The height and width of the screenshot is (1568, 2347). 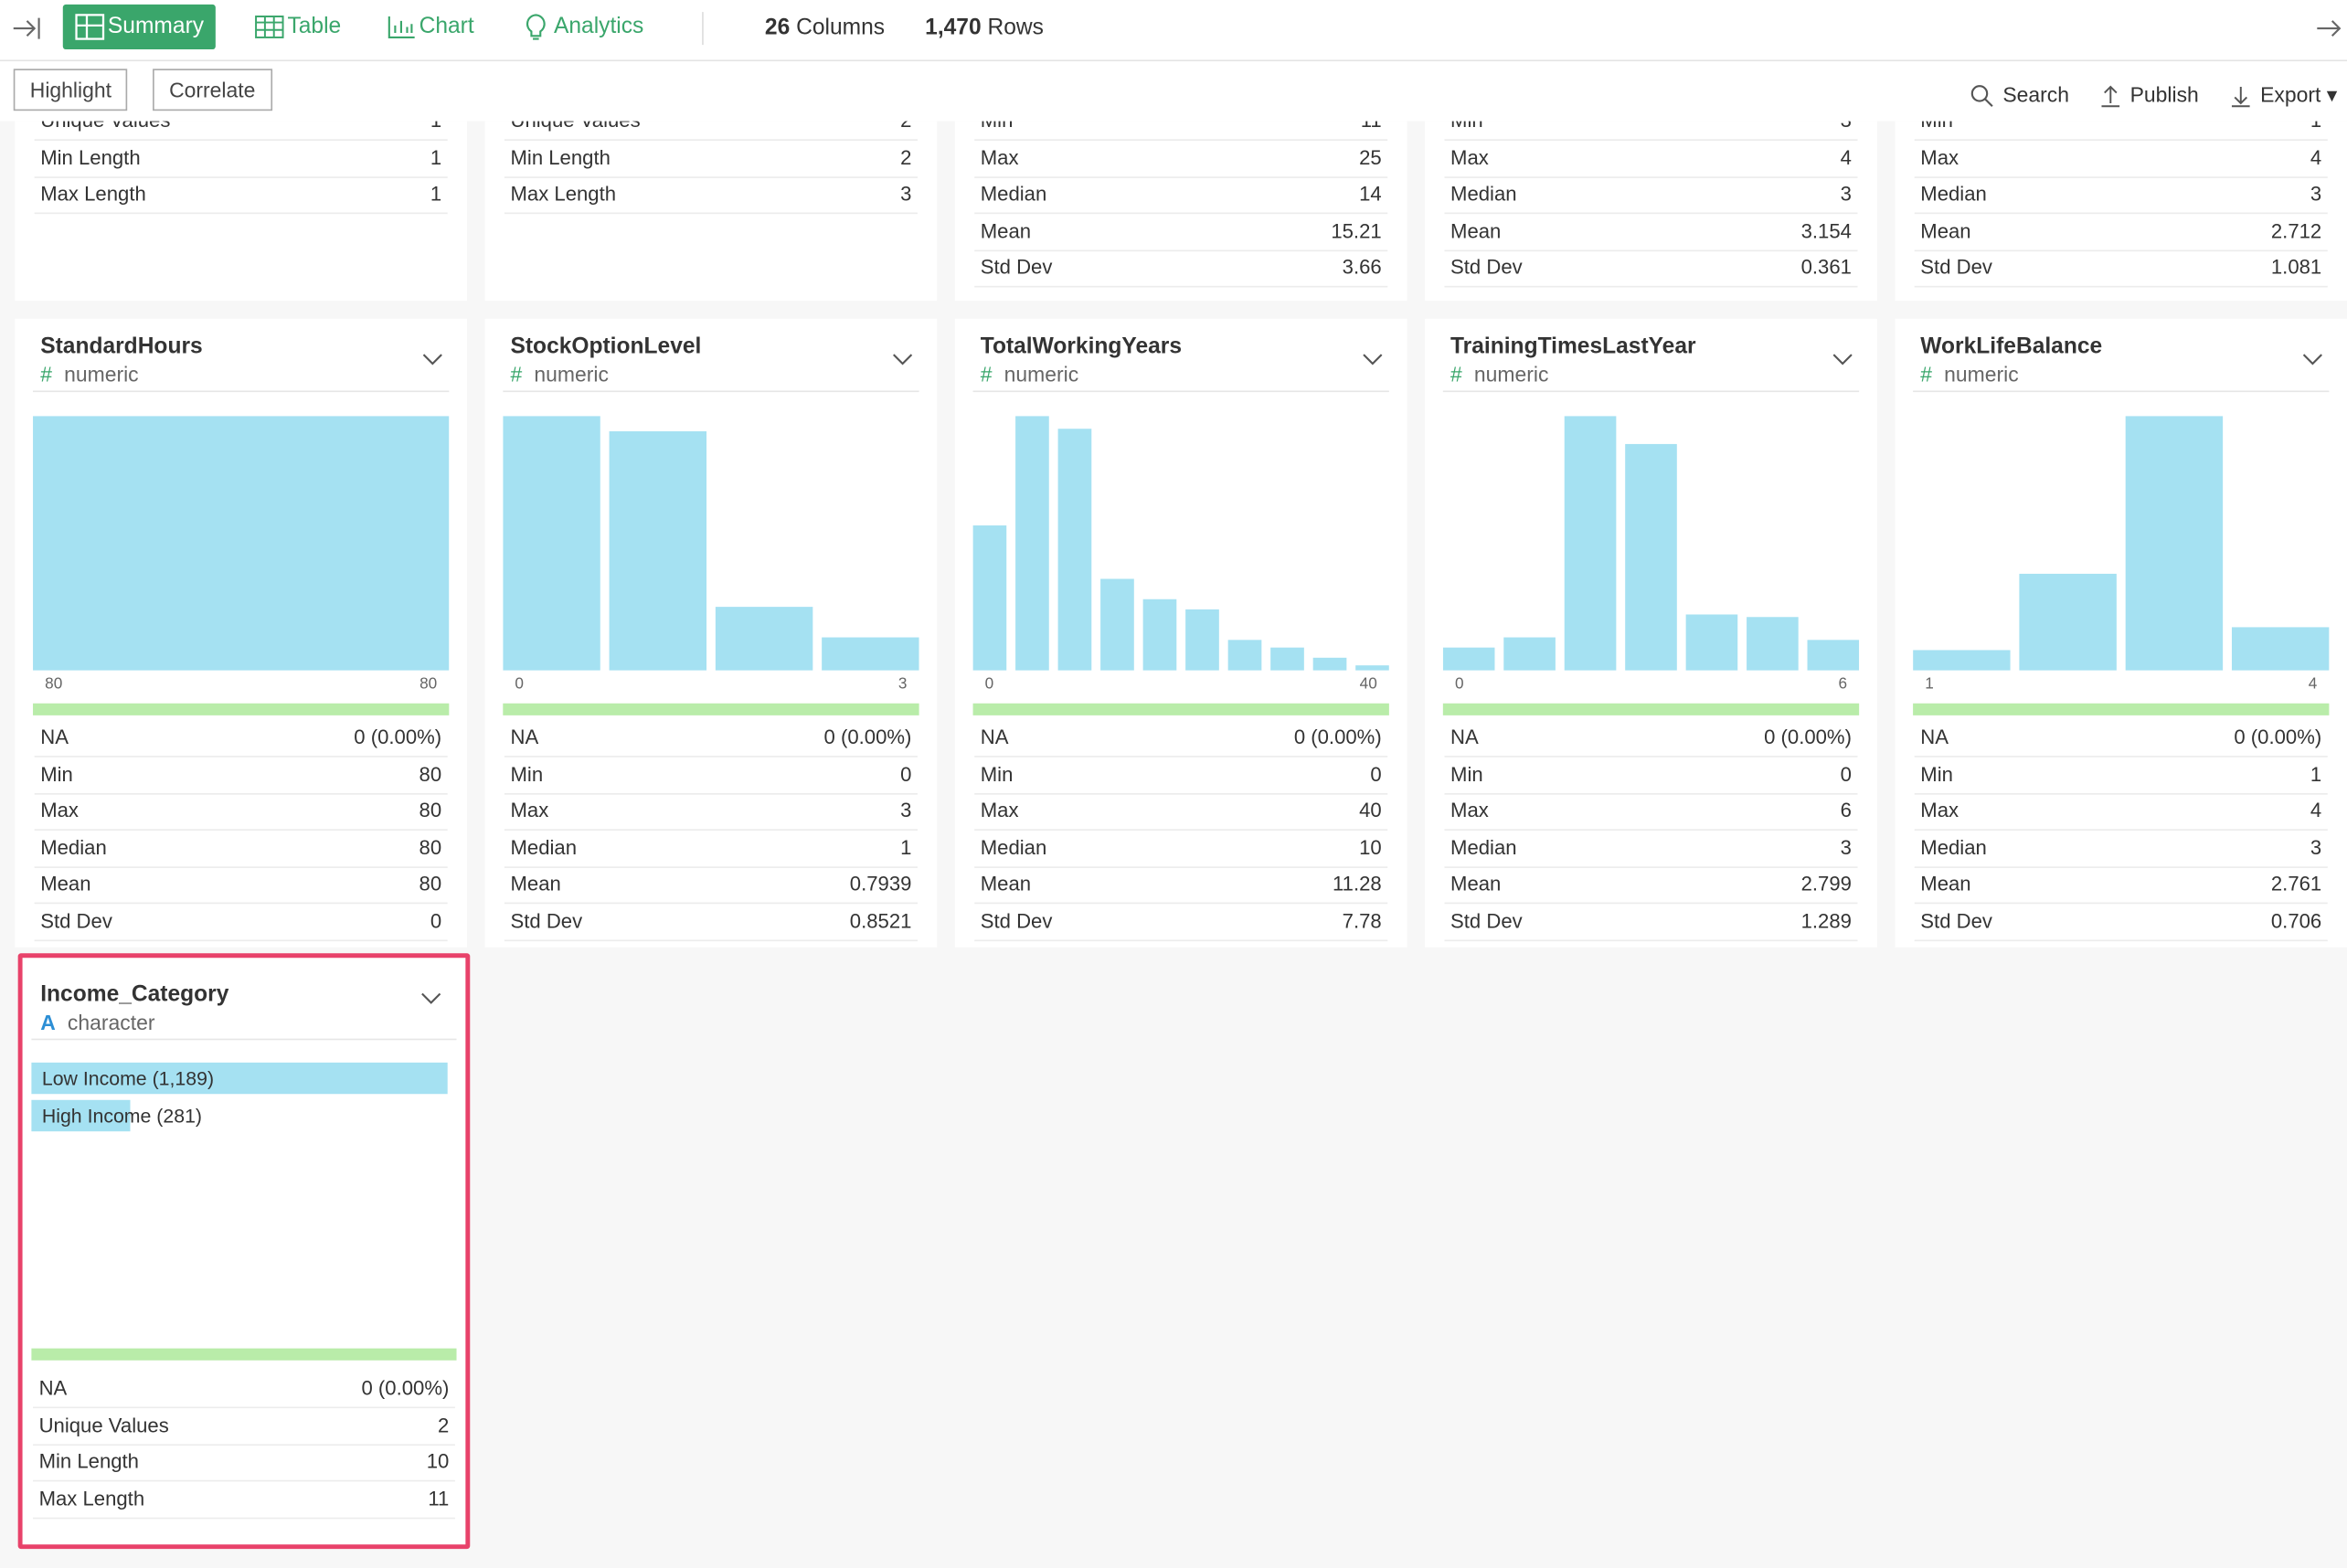 What do you see at coordinates (1181, 159) in the screenshot?
I see `stat-row: Max 25` at bounding box center [1181, 159].